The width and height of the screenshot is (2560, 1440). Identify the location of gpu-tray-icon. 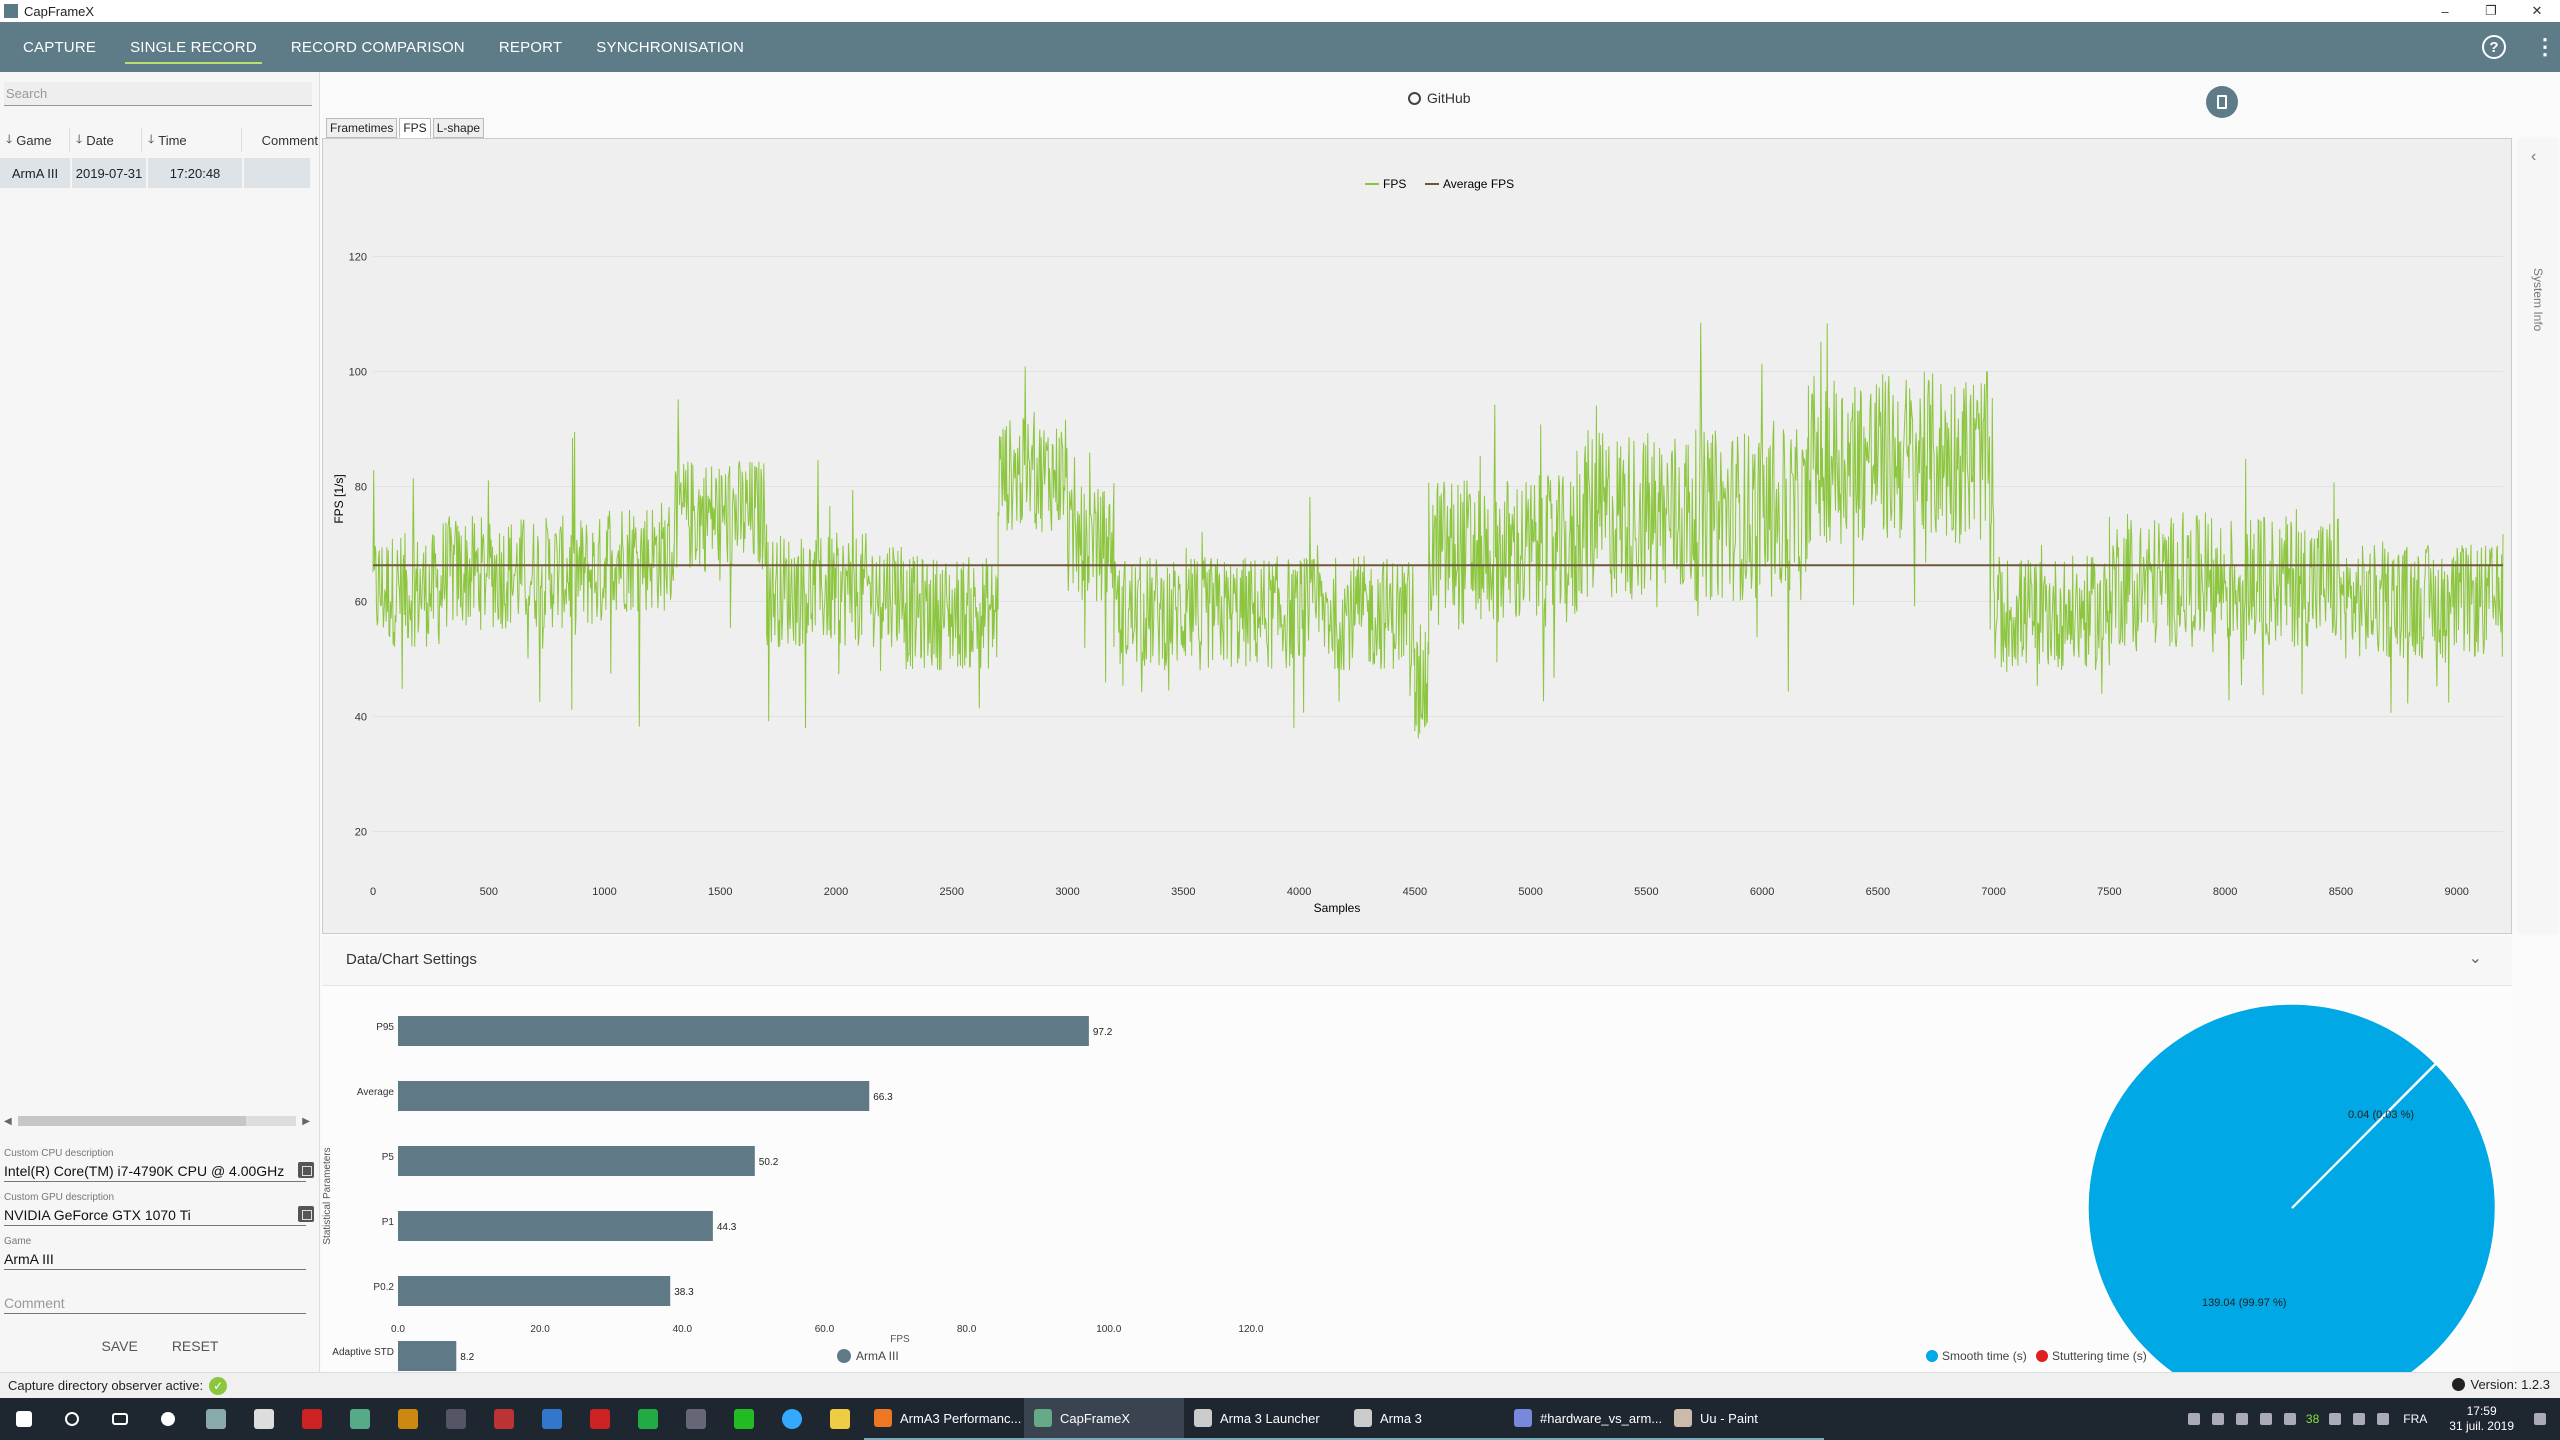
(2289, 1419).